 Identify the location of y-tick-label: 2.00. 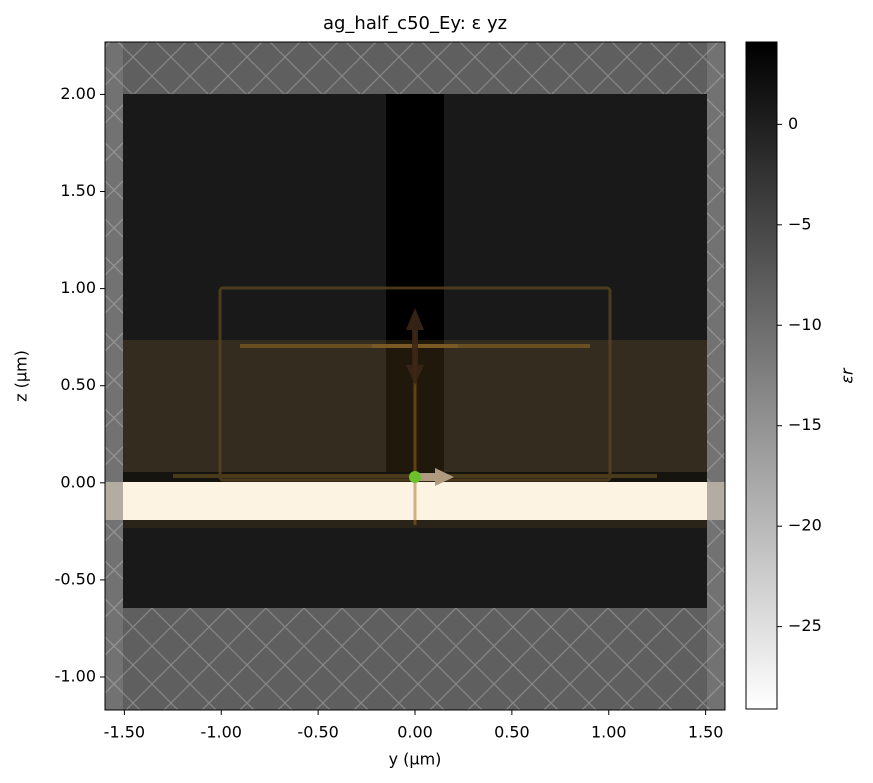
(78, 93).